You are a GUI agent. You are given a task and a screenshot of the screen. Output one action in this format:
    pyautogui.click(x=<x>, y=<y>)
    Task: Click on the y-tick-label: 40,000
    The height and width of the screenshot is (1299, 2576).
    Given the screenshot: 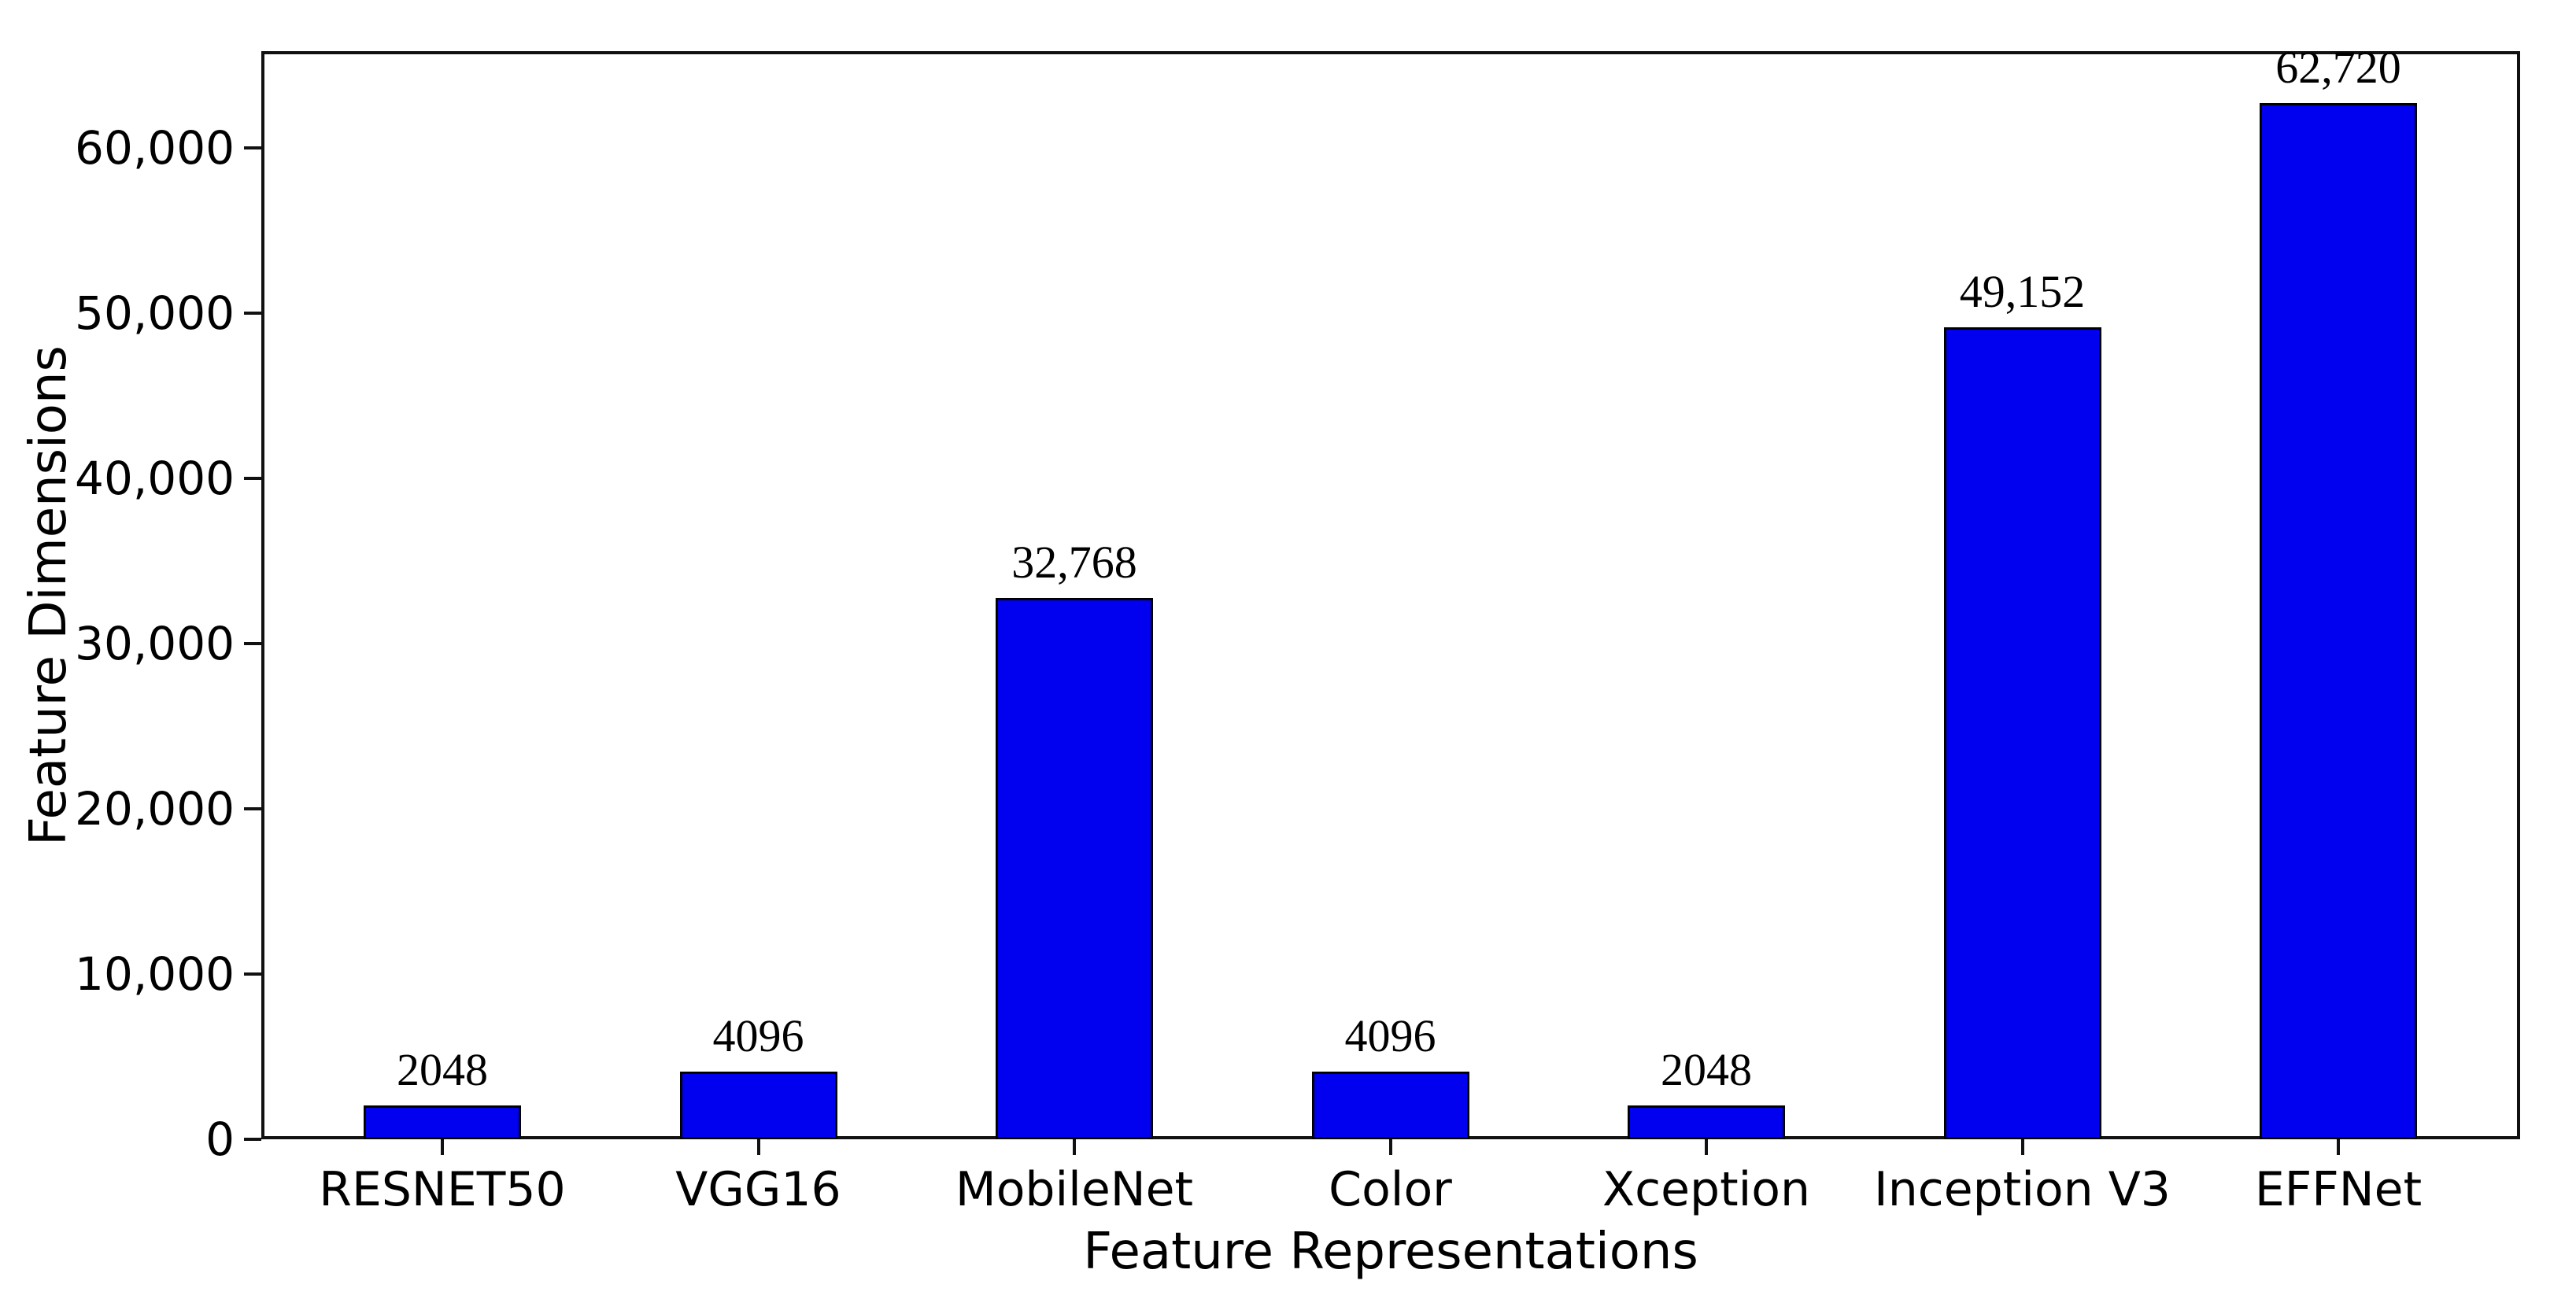 What is the action you would take?
    pyautogui.click(x=155, y=478)
    